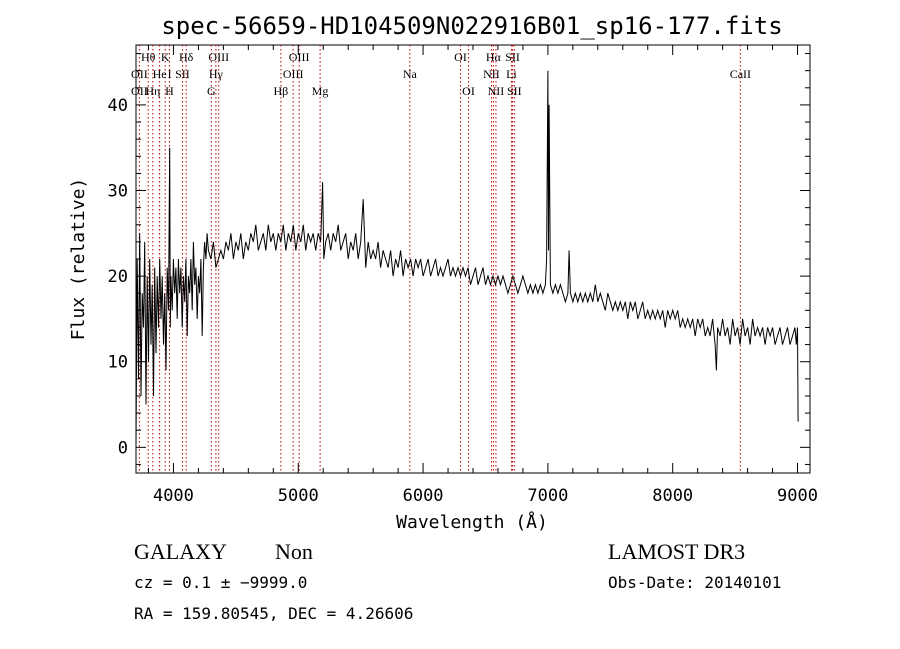 The height and width of the screenshot is (649, 900). What do you see at coordinates (118, 106) in the screenshot?
I see `y-tick-label: 40` at bounding box center [118, 106].